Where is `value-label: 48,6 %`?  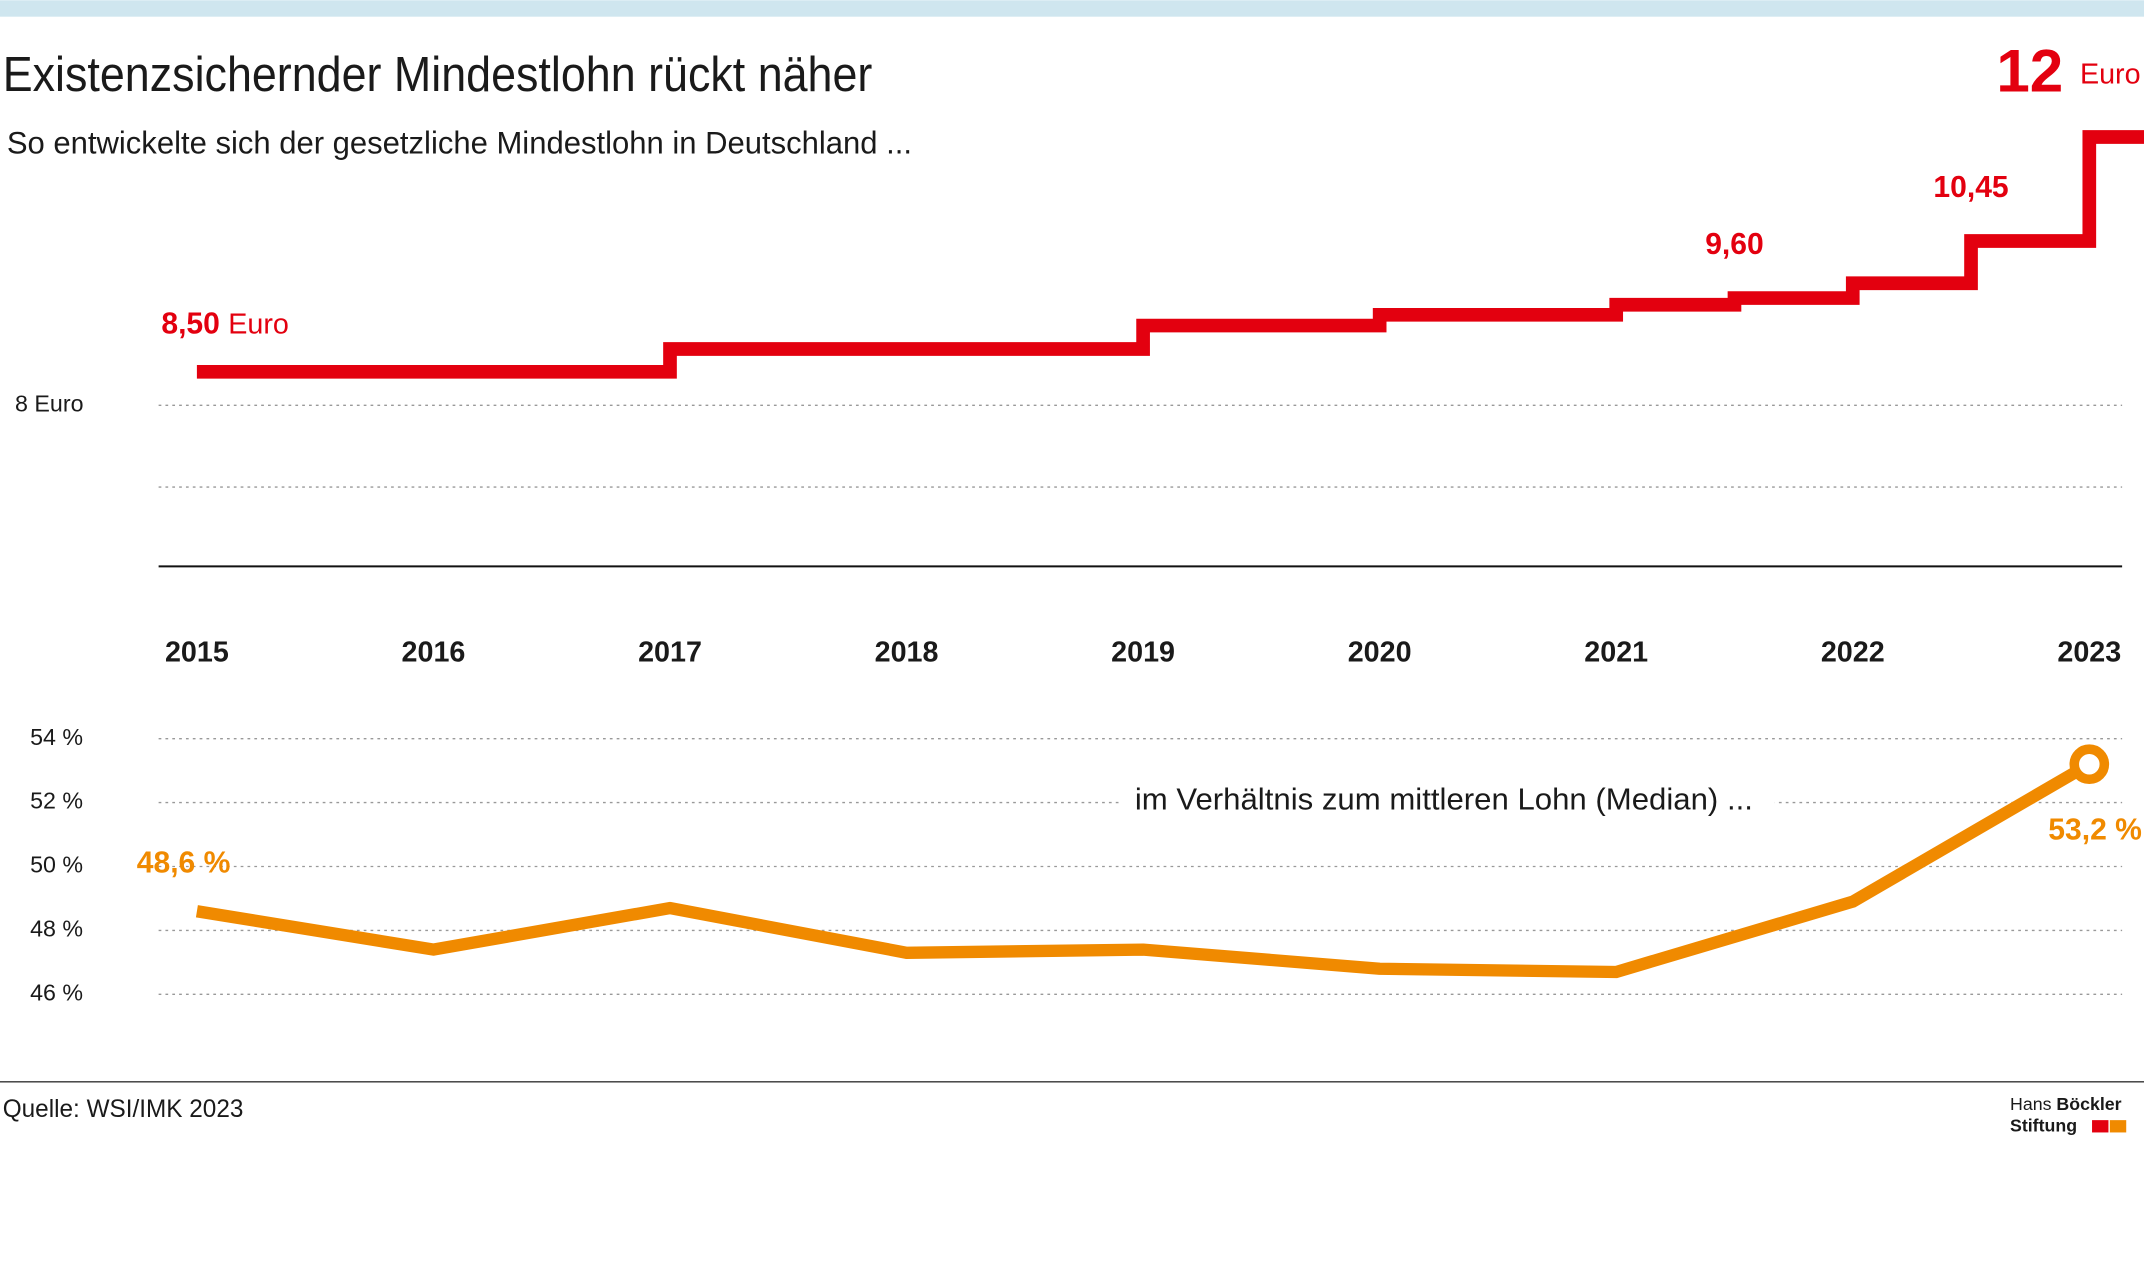 value-label: 48,6 % is located at coordinates (184, 862).